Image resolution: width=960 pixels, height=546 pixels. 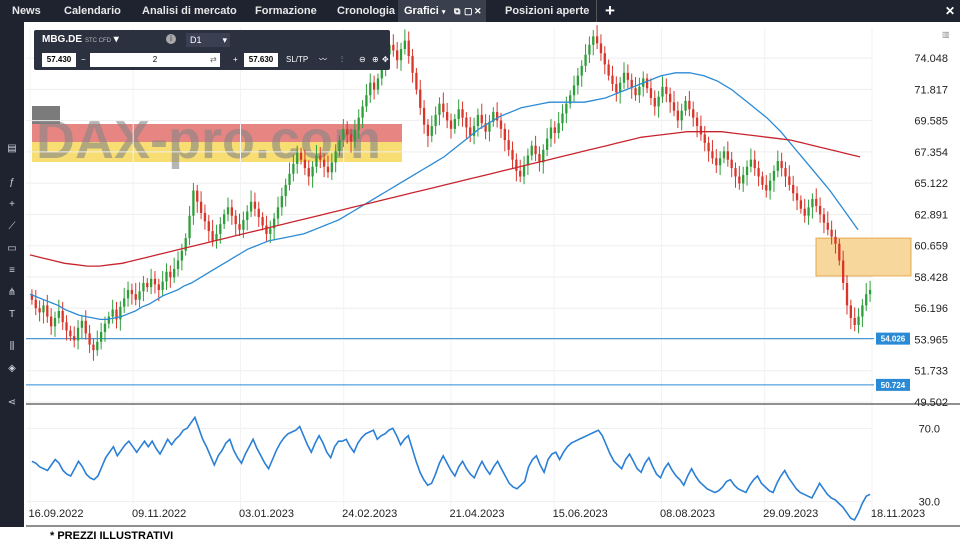 What do you see at coordinates (217, 133) in the screenshot?
I see `flag-stripe-red` at bounding box center [217, 133].